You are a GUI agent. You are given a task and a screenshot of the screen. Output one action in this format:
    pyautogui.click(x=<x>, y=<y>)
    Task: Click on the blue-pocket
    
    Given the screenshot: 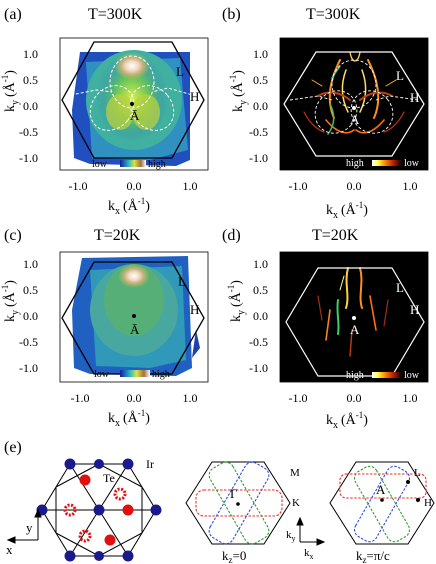 What is the action you would take?
    pyautogui.click(x=239, y=503)
    